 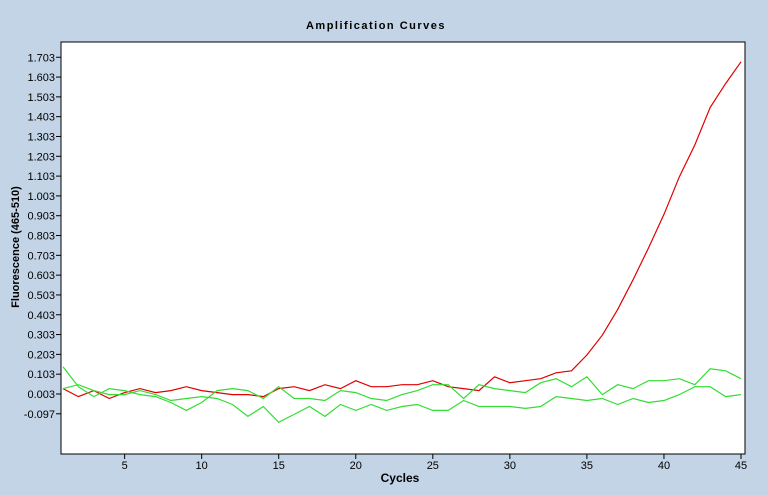 I want to click on y-tick-label: 0.203, so click(x=41, y=355).